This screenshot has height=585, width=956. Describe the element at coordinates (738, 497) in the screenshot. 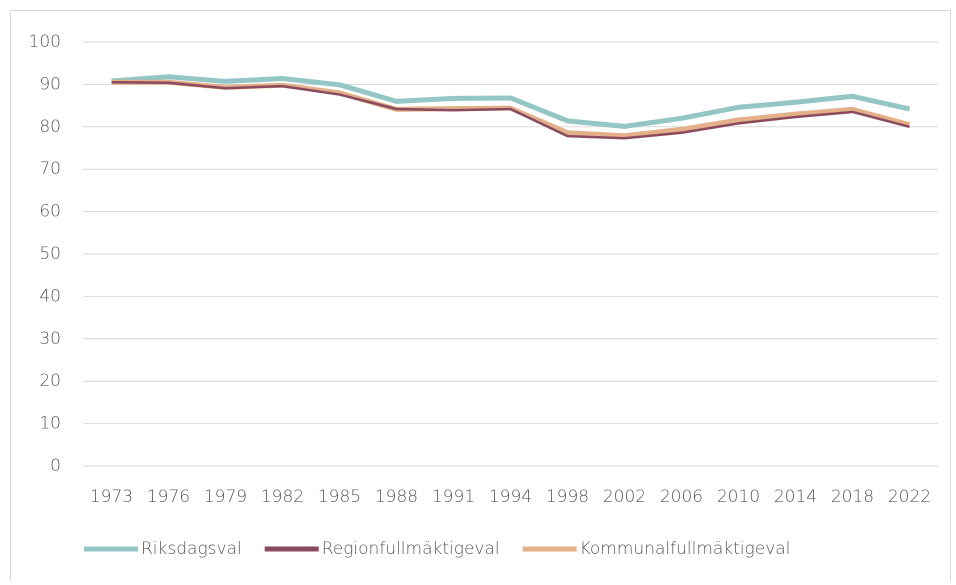

I see `x-tick-label: 2010` at that location.